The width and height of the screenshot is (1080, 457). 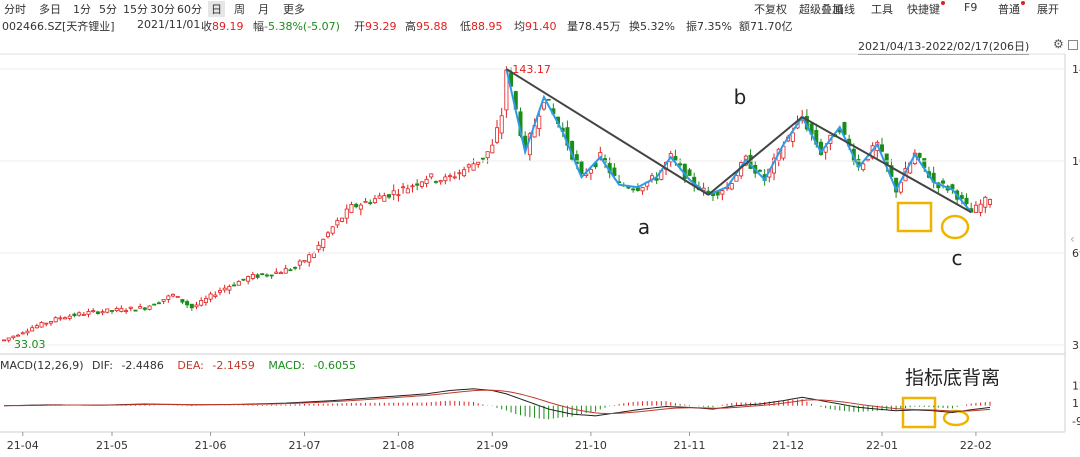 What do you see at coordinates (30, 344) in the screenshot?
I see `low-price-label: 33.03` at bounding box center [30, 344].